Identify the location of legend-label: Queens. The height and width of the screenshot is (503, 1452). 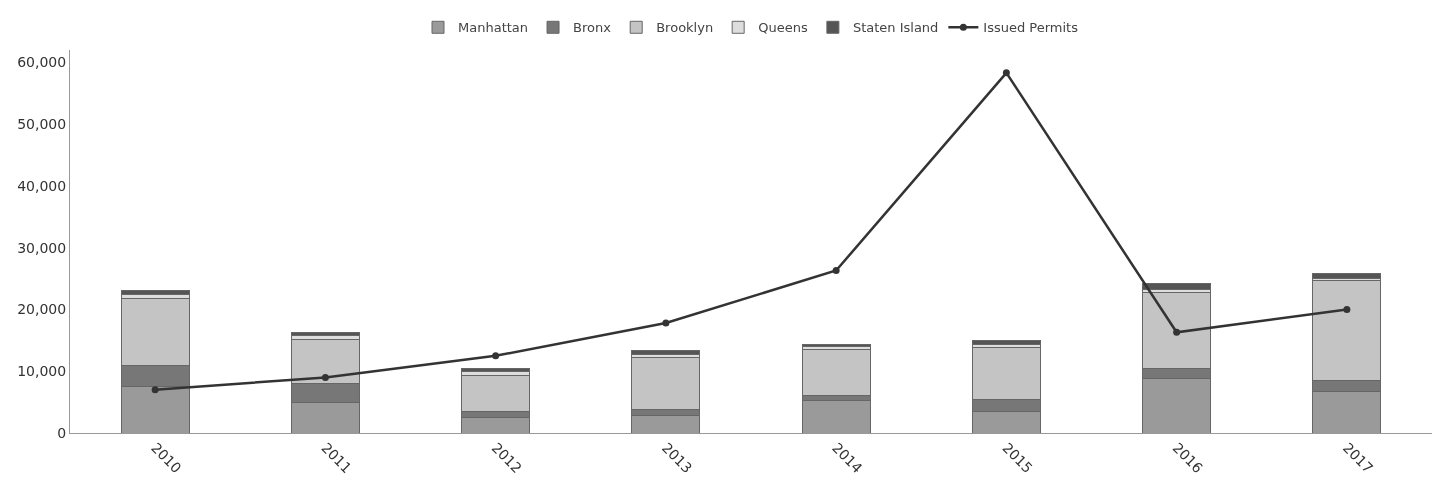
(783, 28).